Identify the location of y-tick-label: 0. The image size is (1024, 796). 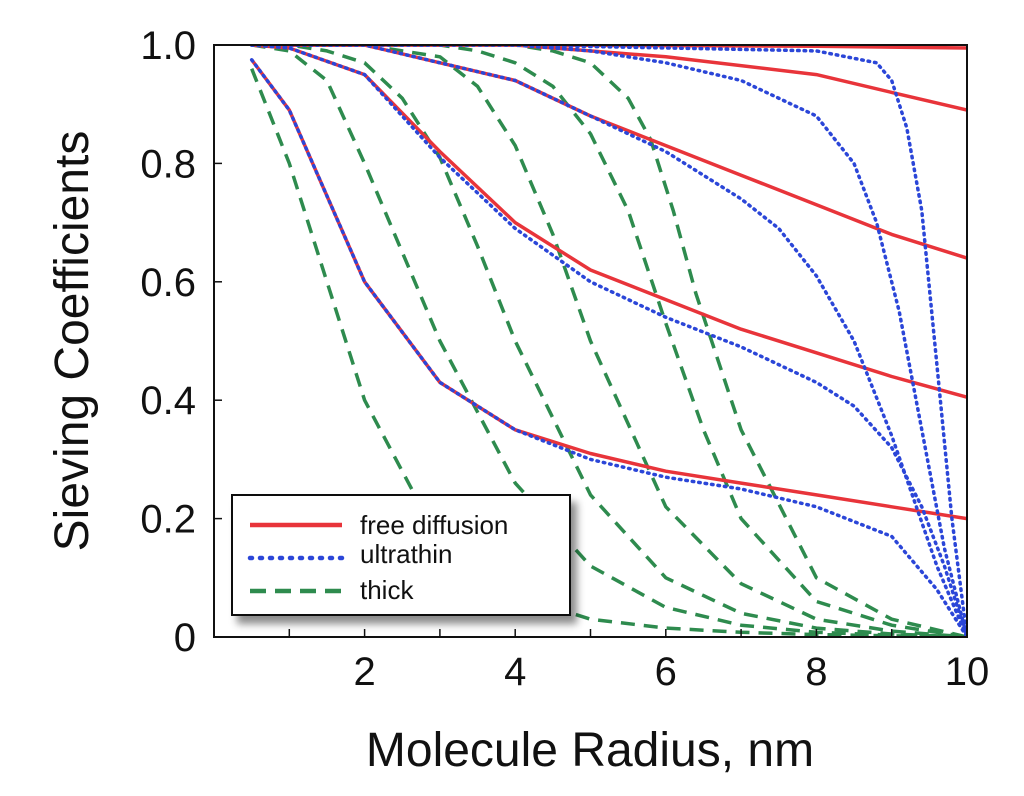
(185, 638).